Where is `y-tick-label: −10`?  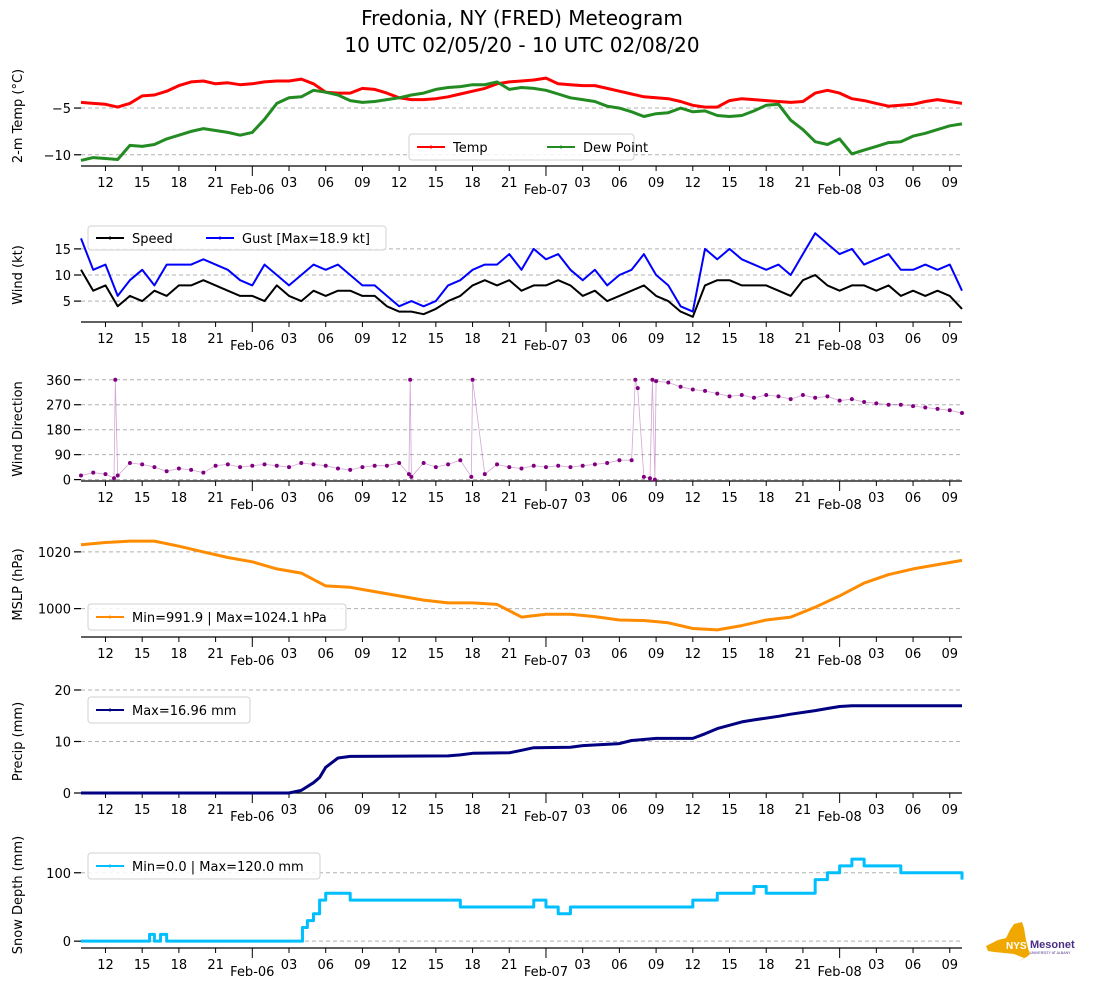 y-tick-label: −10 is located at coordinates (57, 156).